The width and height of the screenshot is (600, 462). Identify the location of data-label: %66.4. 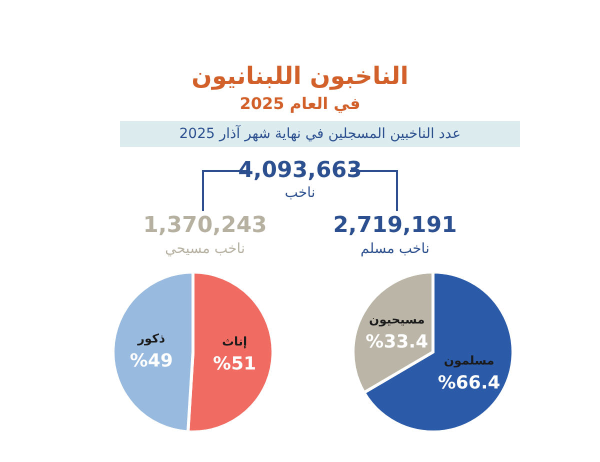
(469, 383).